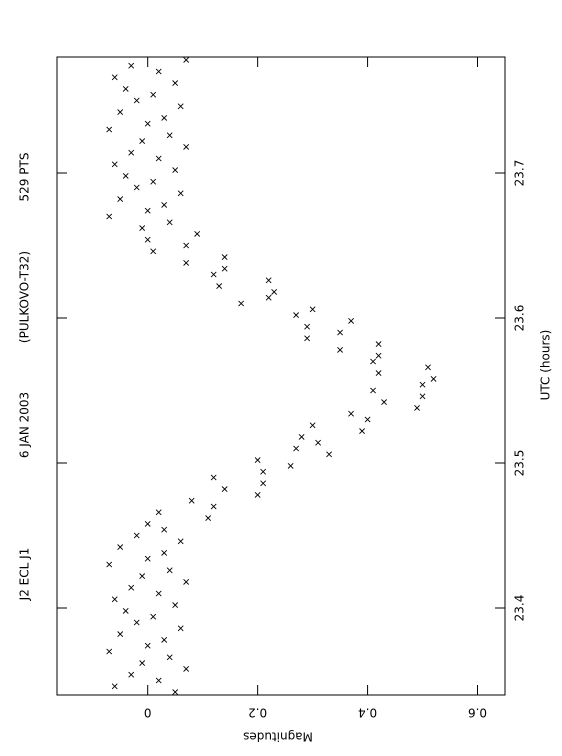 Image resolution: width=562 pixels, height=756 pixels. I want to click on x-tick-label: 23.7, so click(520, 173).